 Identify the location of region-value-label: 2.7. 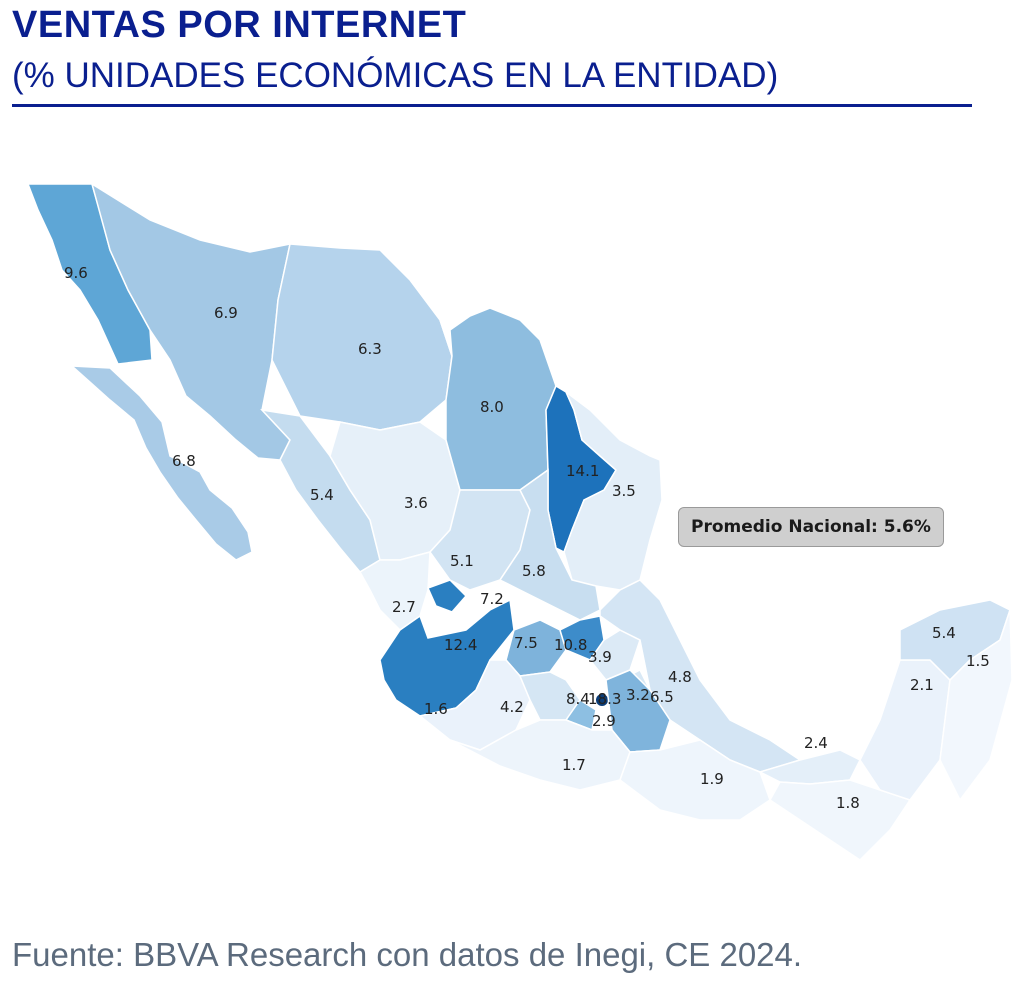
(404, 607).